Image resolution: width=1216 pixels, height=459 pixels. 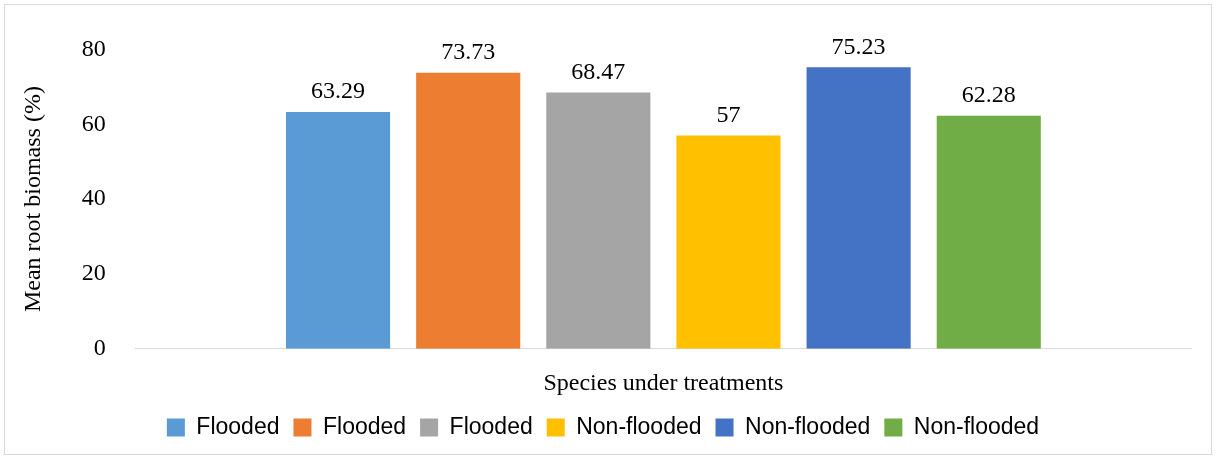 What do you see at coordinates (93, 122) in the screenshot?
I see `y-tick-label: 60` at bounding box center [93, 122].